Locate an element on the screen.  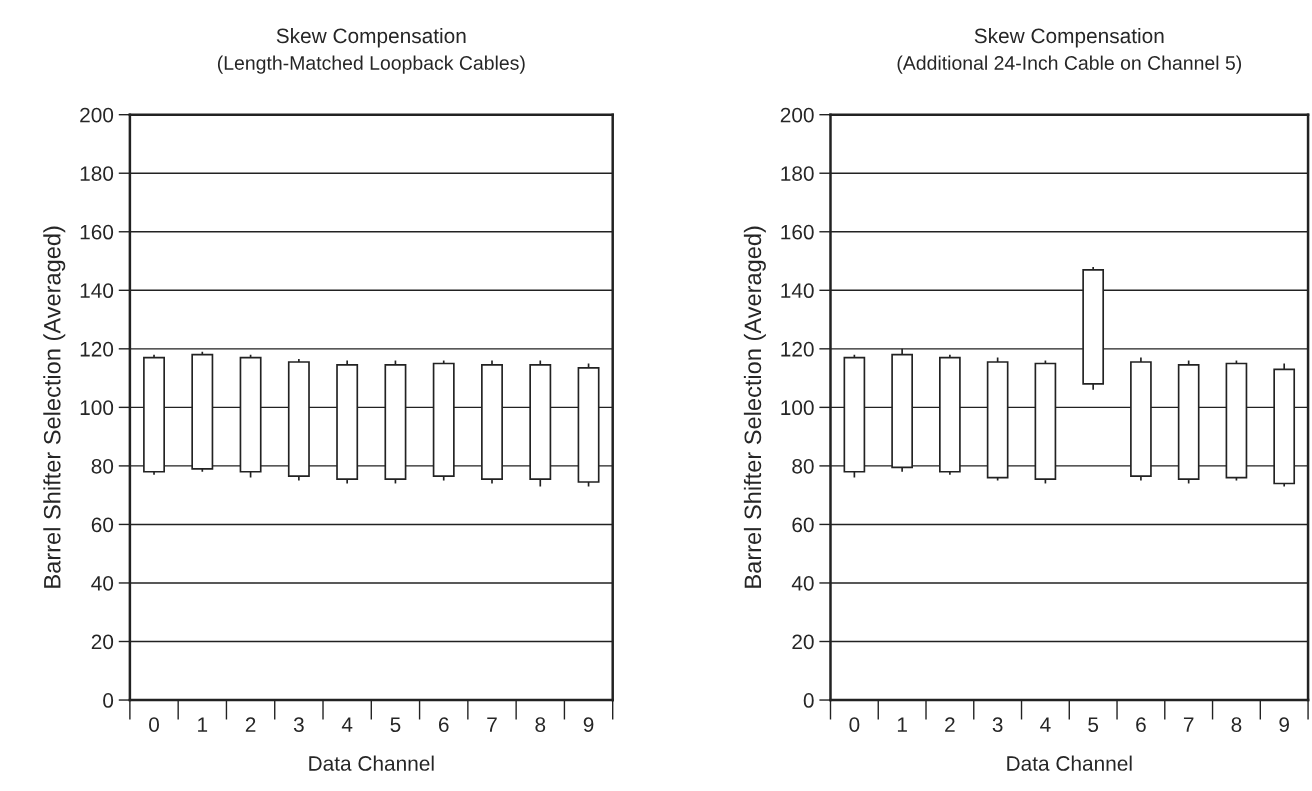
chart-subtitle: (Length-Matched Loopback Cables) is located at coordinates (371, 64).